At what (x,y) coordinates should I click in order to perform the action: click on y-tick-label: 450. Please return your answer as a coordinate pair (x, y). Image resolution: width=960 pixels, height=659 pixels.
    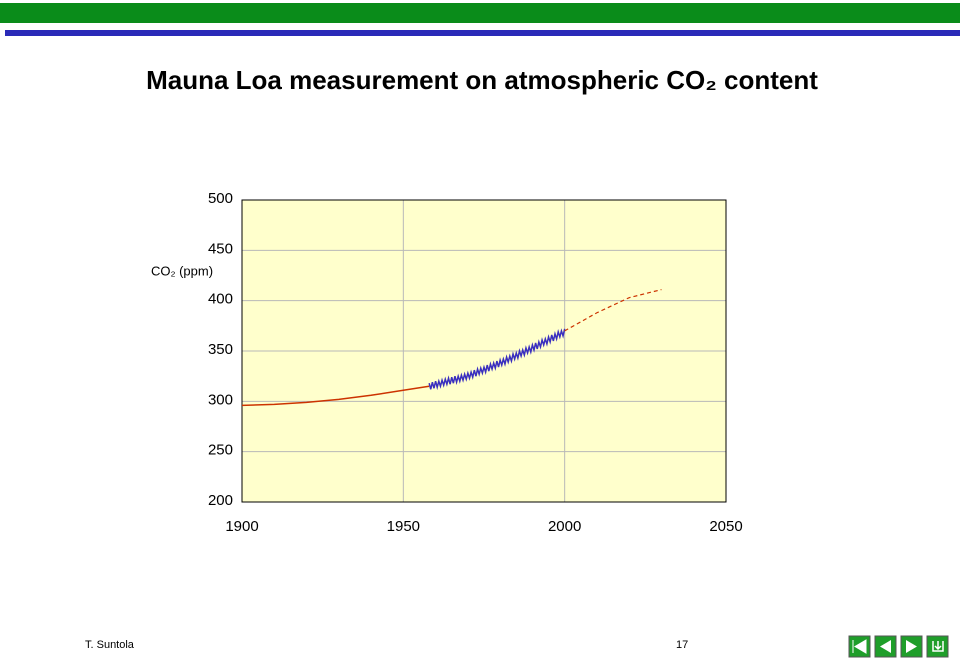
    Looking at the image, I should click on (220, 248).